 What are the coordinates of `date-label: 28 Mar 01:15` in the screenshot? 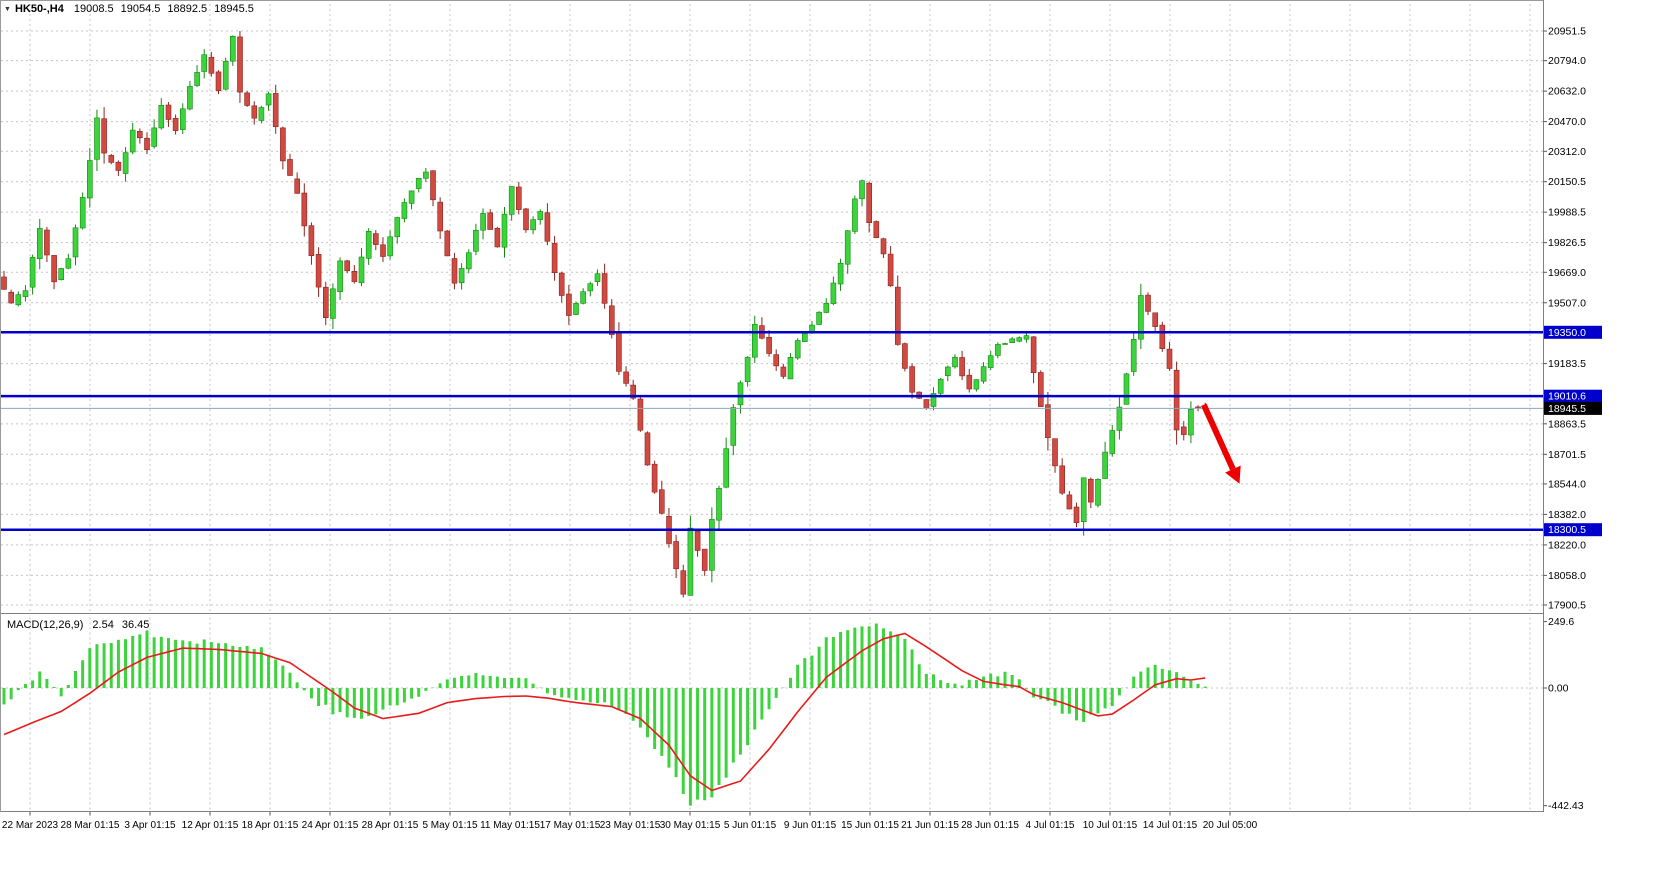 It's located at (90, 825).